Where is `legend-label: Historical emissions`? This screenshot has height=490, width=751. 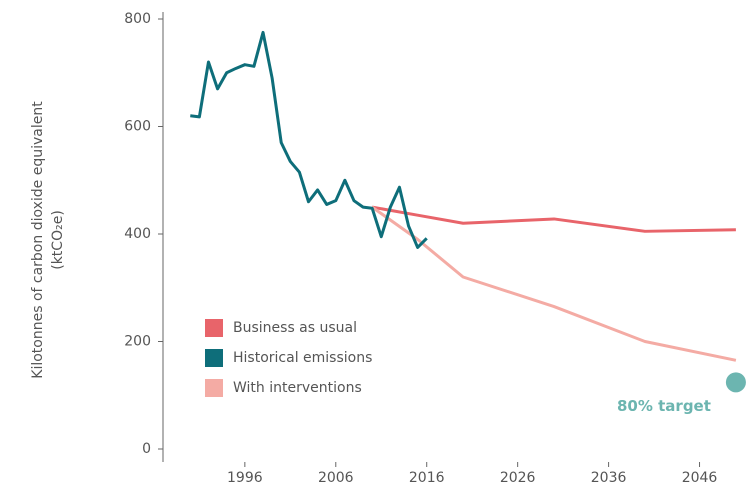 legend-label: Historical emissions is located at coordinates (302, 358).